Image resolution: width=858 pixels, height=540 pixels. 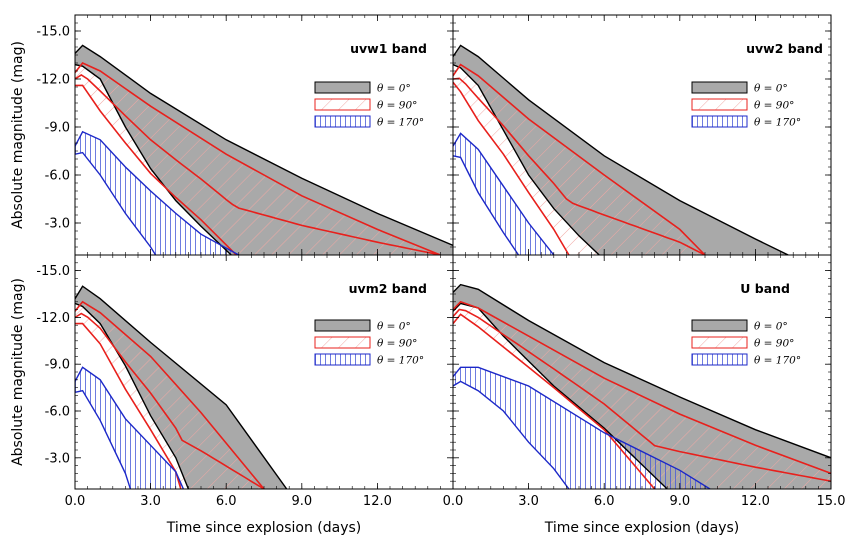 What do you see at coordinates (388, 48) in the screenshot?
I see `panel-title: uvw1 band` at bounding box center [388, 48].